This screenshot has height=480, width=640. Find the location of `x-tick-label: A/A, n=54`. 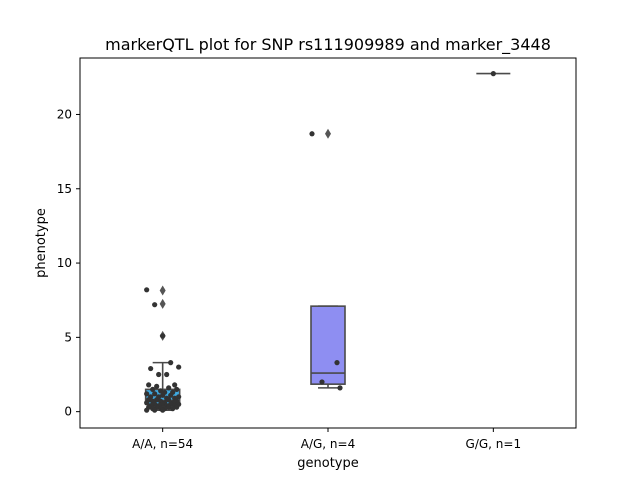

x-tick-label: A/A, n=54 is located at coordinates (162, 444).